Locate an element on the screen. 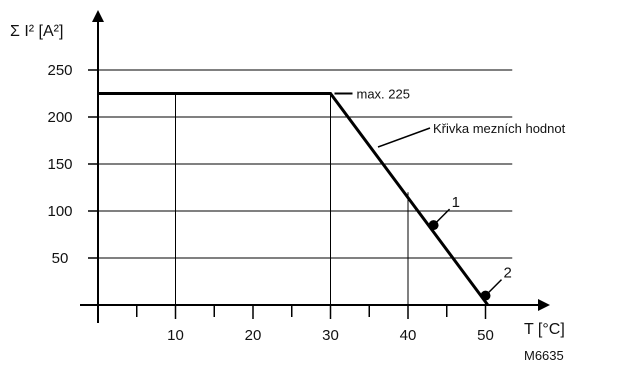  x-tick-label-30: 30 is located at coordinates (330, 335).